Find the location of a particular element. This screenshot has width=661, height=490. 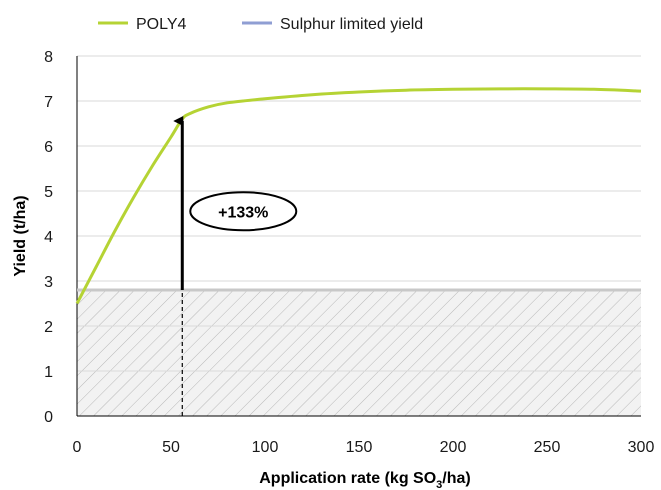

y-tick-label: 2 is located at coordinates (48, 327).